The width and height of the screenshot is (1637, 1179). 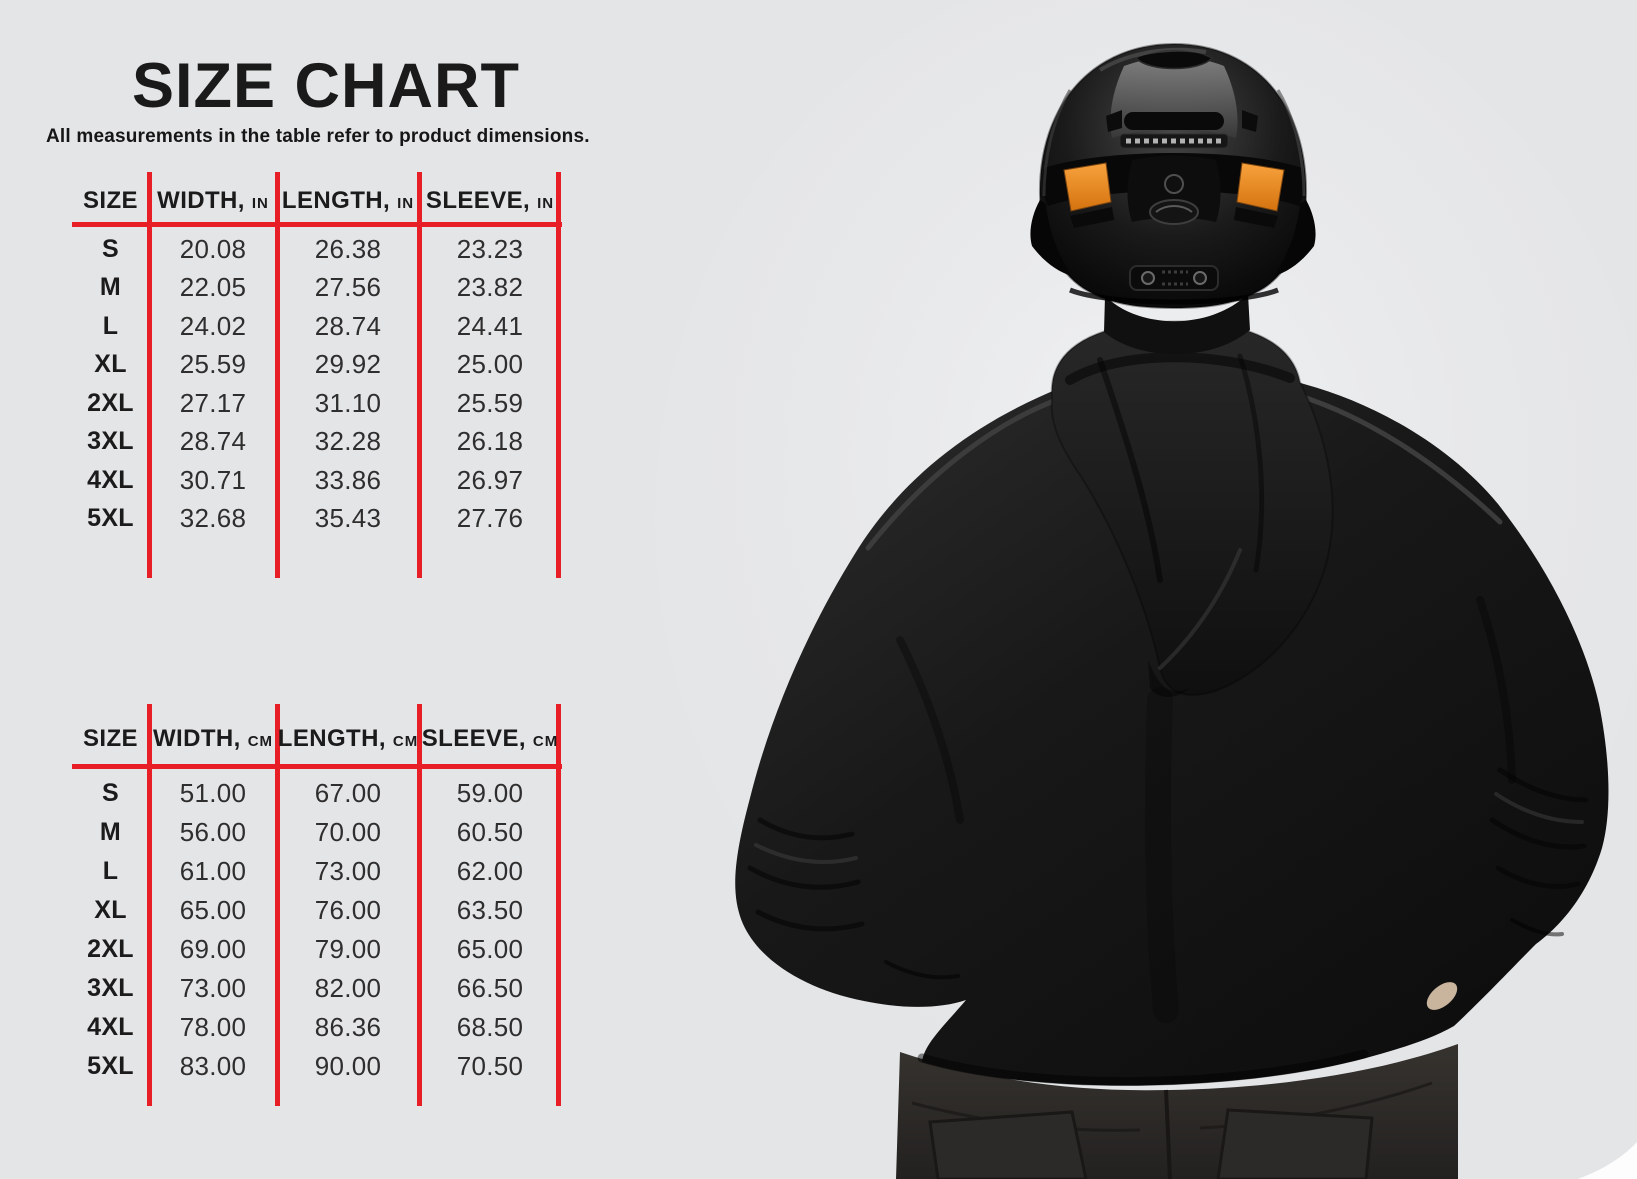 I want to click on length-cell: 82.00, so click(x=348, y=988).